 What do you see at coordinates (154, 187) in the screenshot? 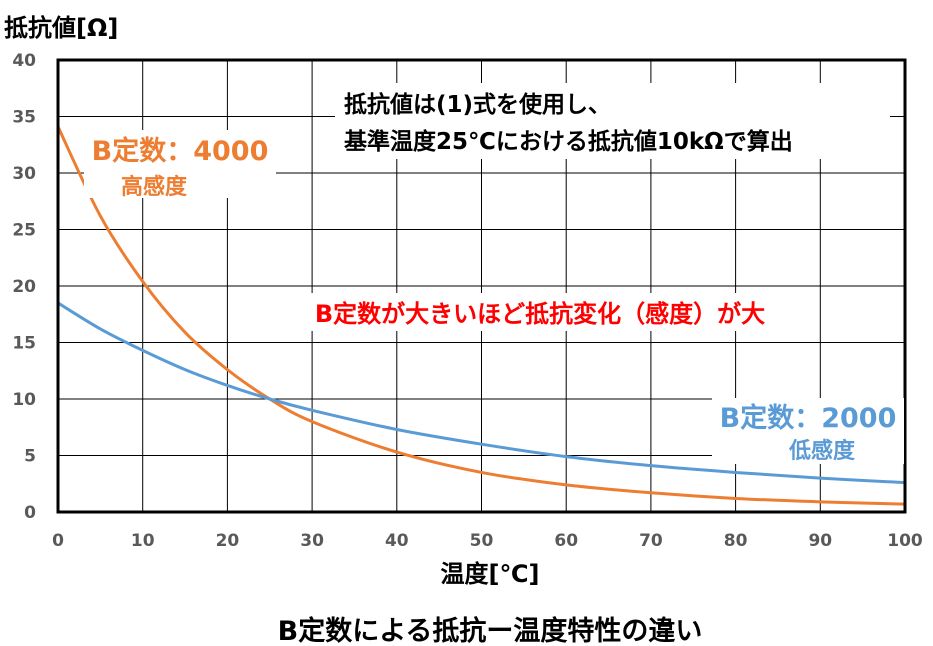
I see `series-sublabel-b4000: 高感度` at bounding box center [154, 187].